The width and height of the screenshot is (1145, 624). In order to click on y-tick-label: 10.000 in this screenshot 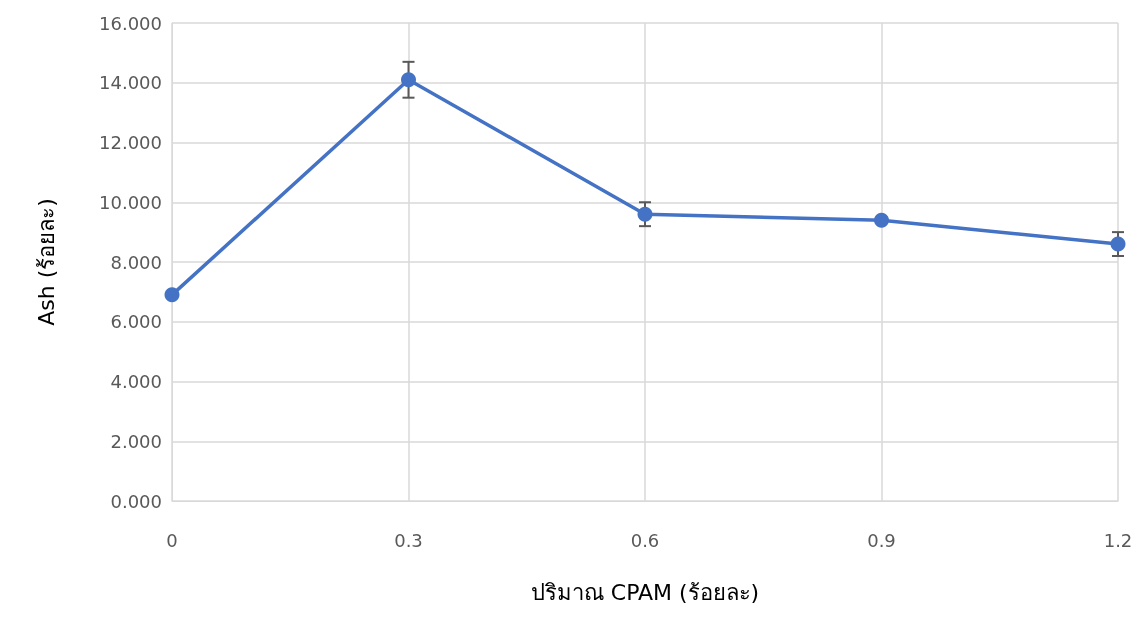, I will do `click(130, 202)`.